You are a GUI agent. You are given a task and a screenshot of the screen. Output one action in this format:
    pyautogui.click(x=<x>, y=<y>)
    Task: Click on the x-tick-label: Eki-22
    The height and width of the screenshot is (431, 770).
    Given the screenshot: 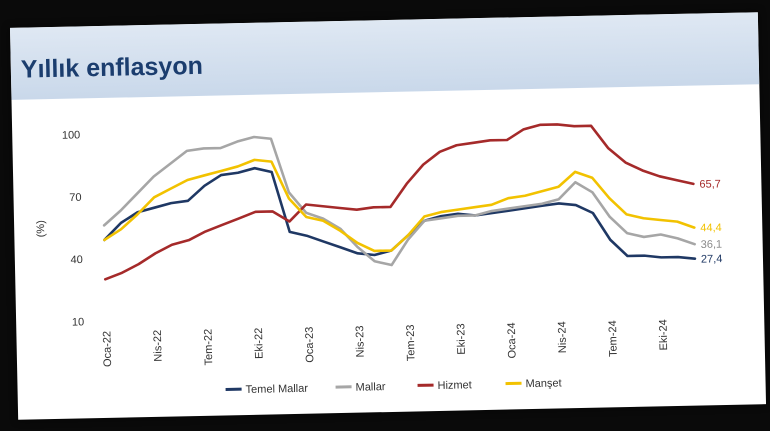 What is the action you would take?
    pyautogui.click(x=259, y=343)
    